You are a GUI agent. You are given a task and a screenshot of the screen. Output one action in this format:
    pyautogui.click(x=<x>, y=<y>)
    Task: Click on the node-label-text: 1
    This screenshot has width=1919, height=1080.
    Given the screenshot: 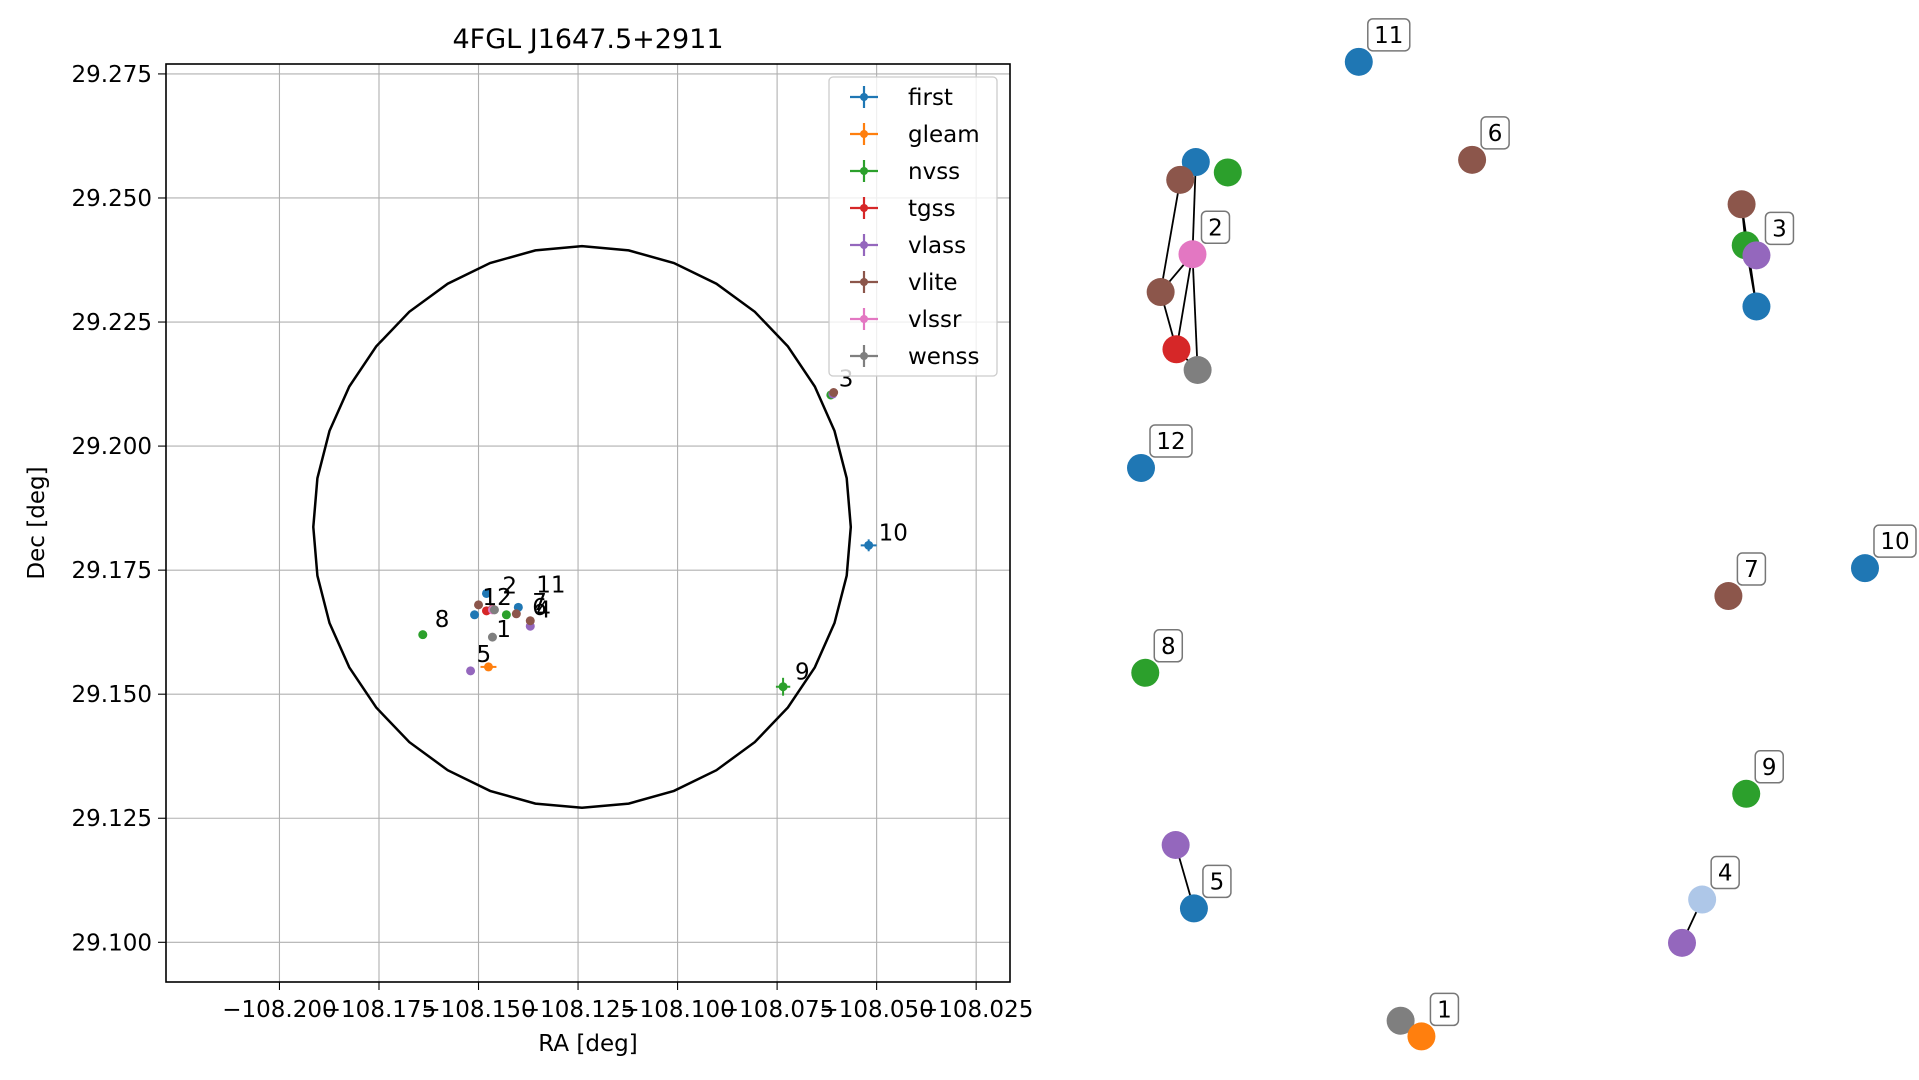 What is the action you would take?
    pyautogui.click(x=1444, y=1010)
    